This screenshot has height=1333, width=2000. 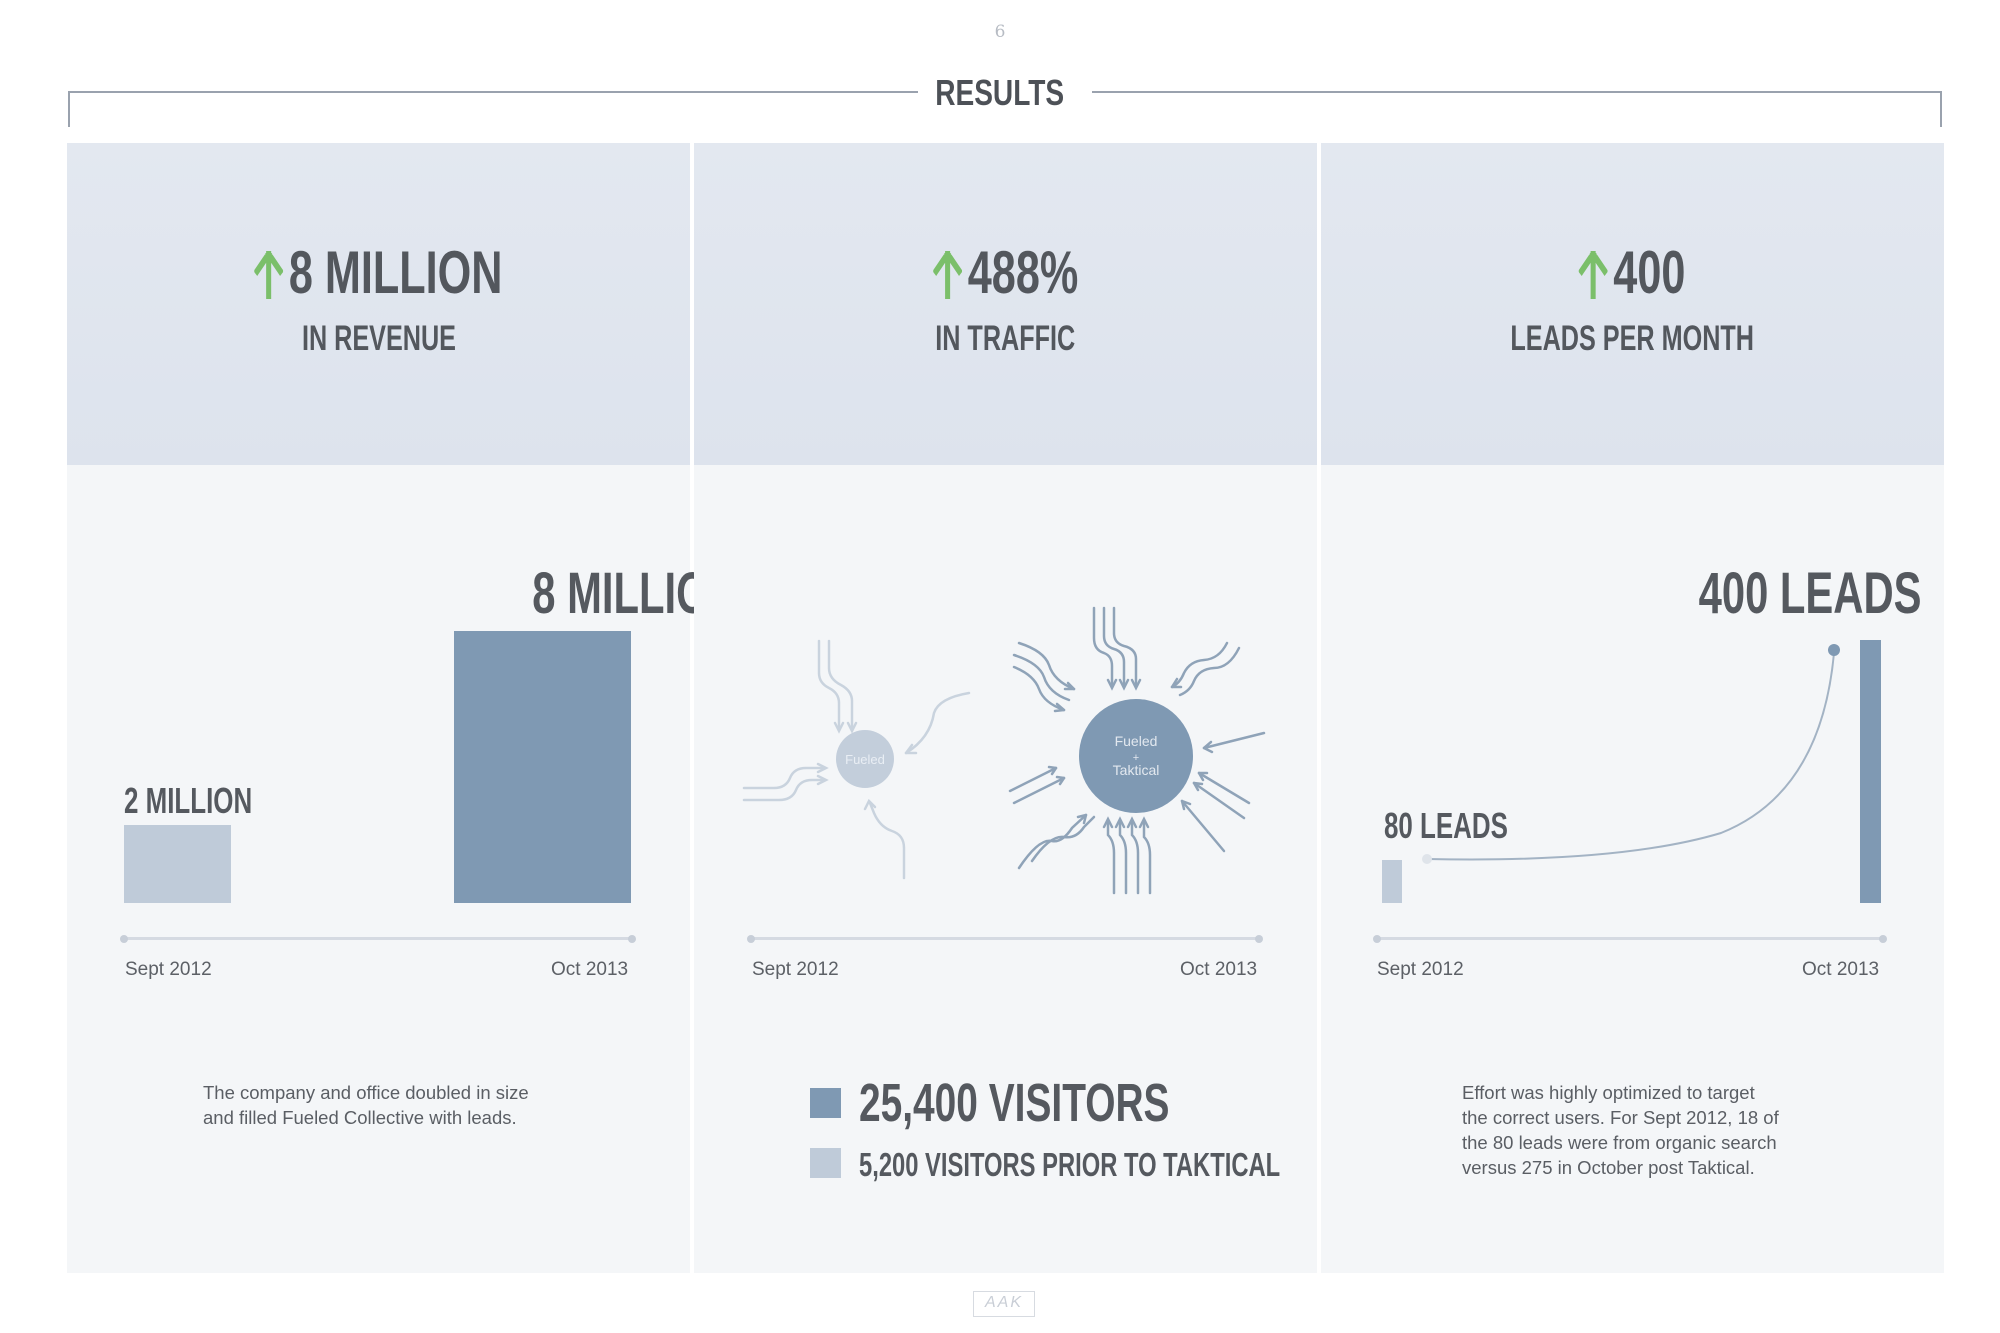 What do you see at coordinates (1392, 881) in the screenshot?
I see `leads-bar-sept-2012` at bounding box center [1392, 881].